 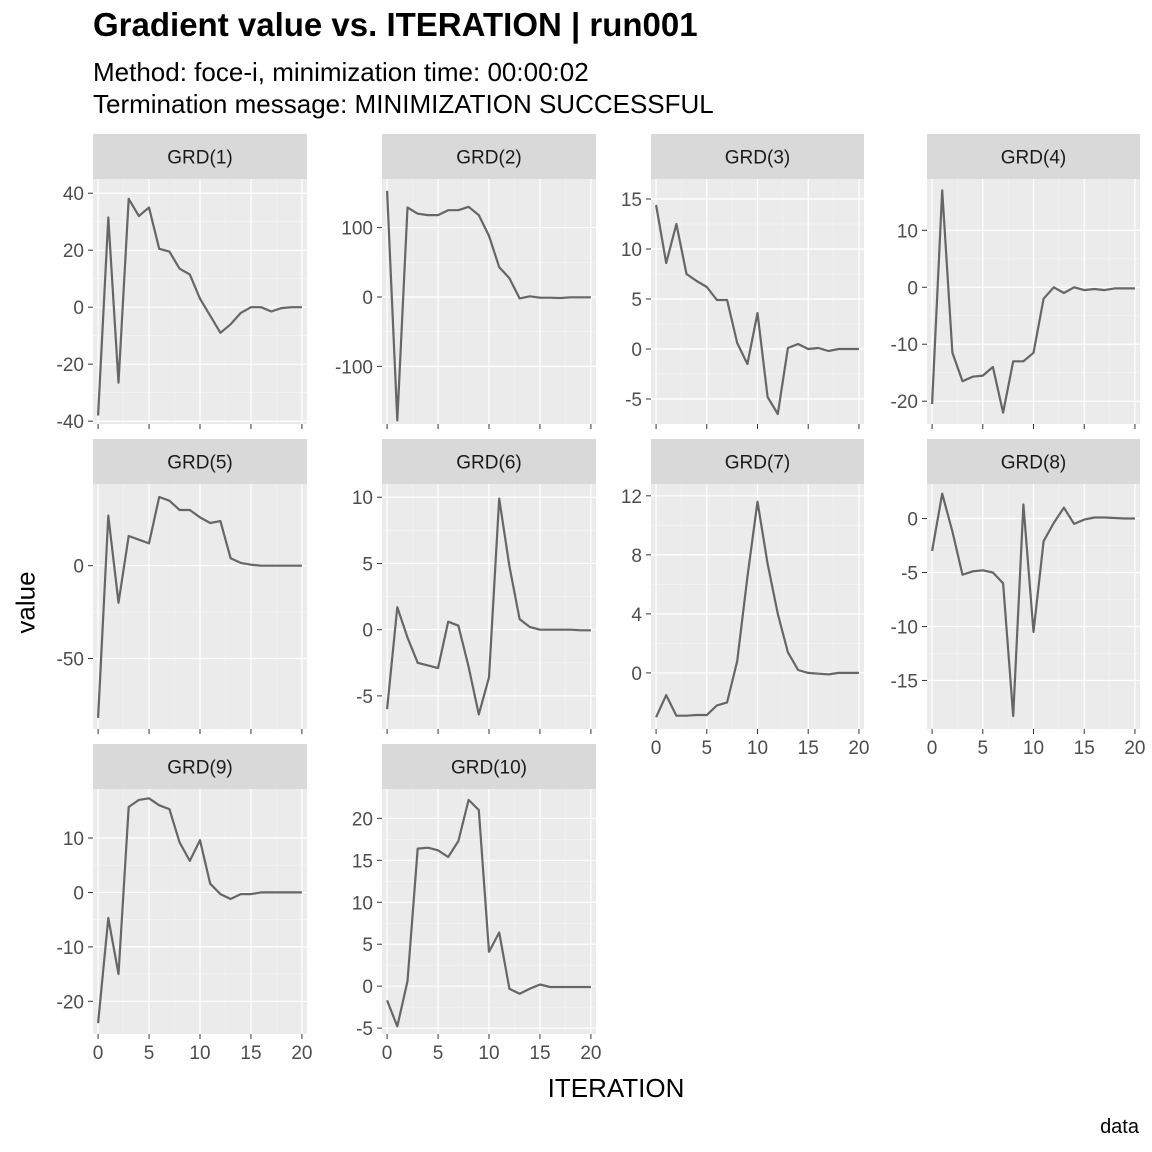 I want to click on facet-strip-label: GRD(1), so click(x=199, y=158).